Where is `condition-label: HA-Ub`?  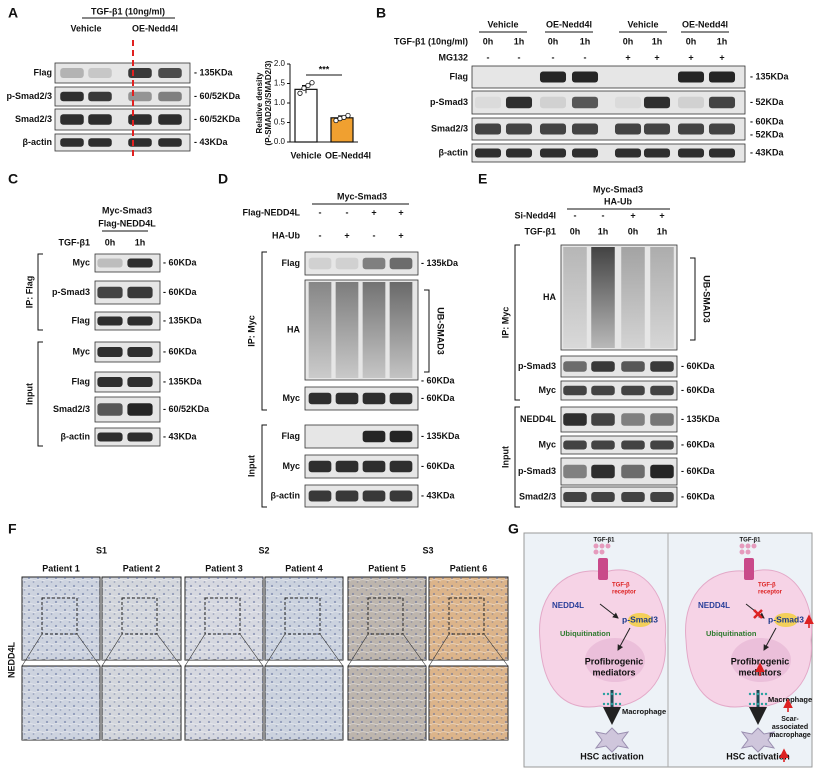
condition-label: HA-Ub is located at coordinates (286, 235).